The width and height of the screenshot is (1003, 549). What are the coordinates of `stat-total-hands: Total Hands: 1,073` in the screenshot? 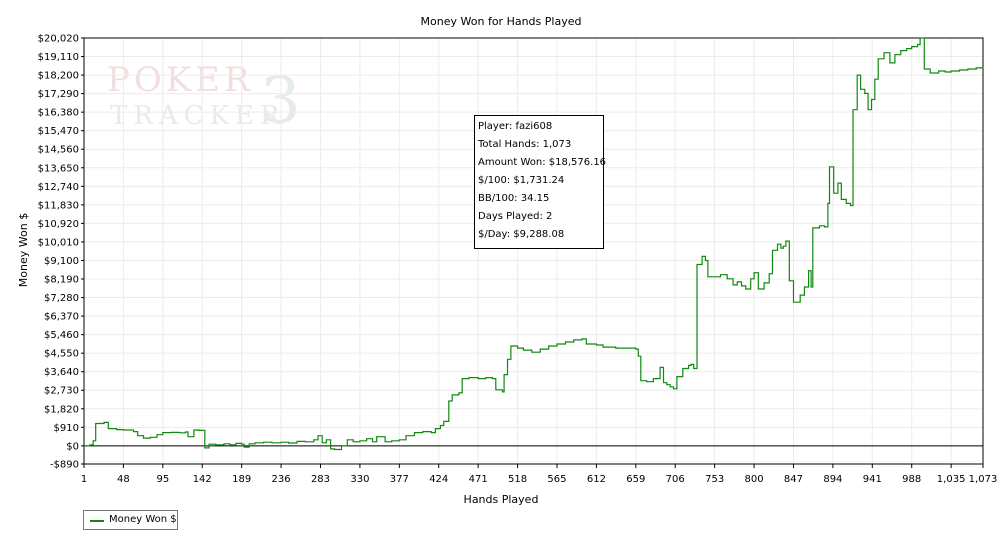 It's located at (525, 144).